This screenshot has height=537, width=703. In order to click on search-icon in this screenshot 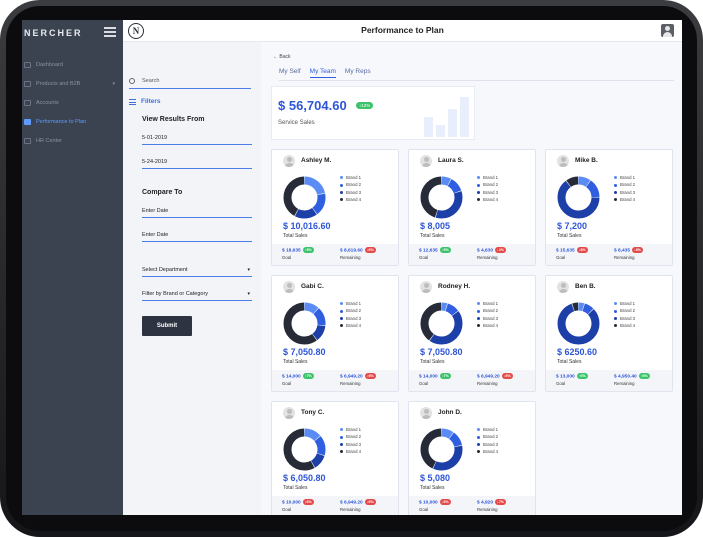, I will do `click(132, 81)`.